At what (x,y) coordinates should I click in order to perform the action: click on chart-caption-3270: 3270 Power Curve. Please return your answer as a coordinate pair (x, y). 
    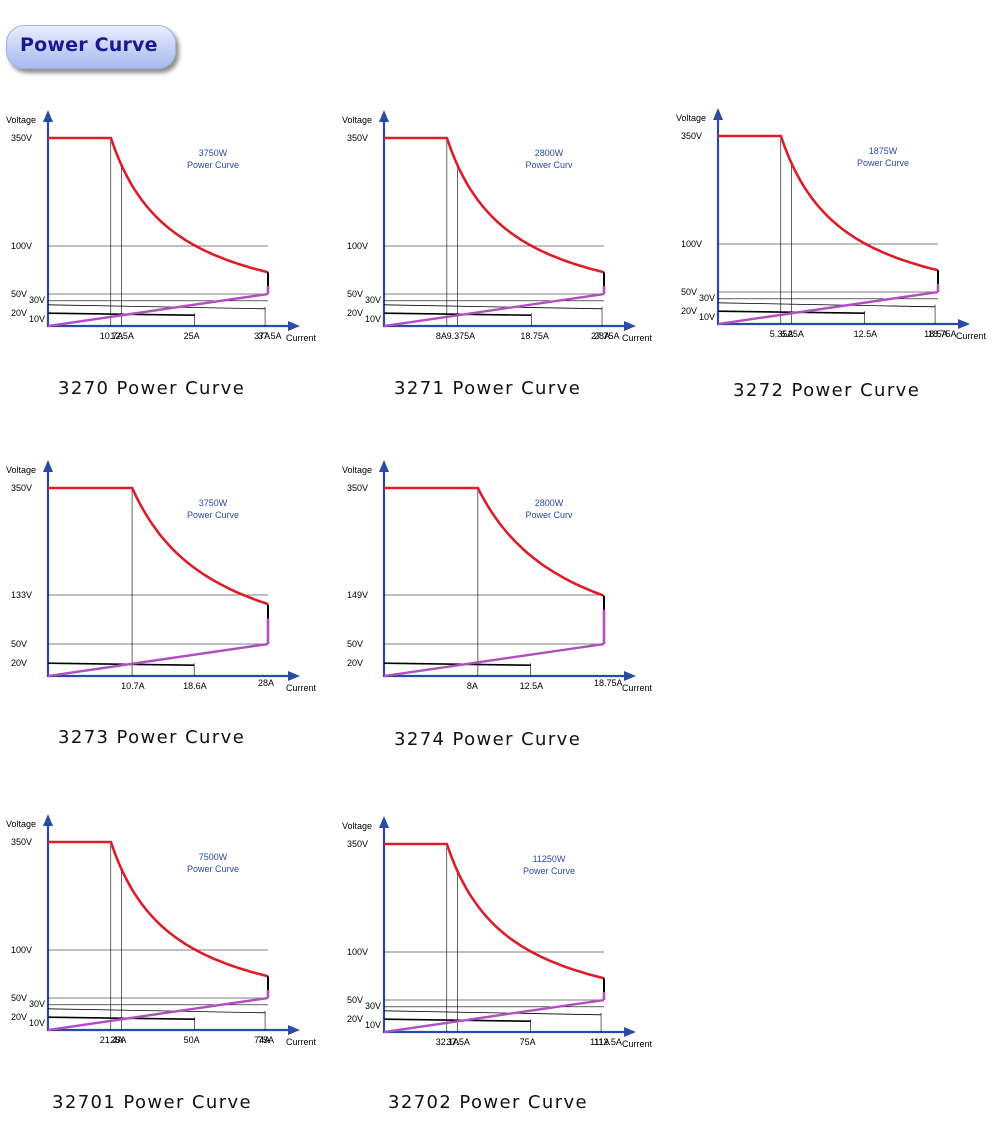
    Looking at the image, I should click on (152, 388).